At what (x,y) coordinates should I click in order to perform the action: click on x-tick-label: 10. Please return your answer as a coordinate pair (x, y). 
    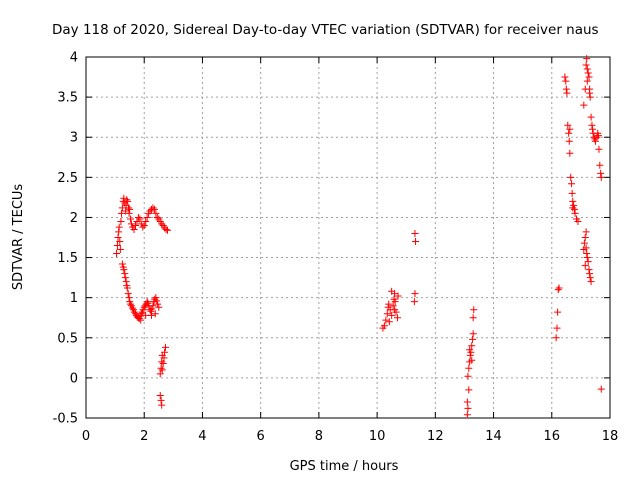
    Looking at the image, I should click on (377, 436).